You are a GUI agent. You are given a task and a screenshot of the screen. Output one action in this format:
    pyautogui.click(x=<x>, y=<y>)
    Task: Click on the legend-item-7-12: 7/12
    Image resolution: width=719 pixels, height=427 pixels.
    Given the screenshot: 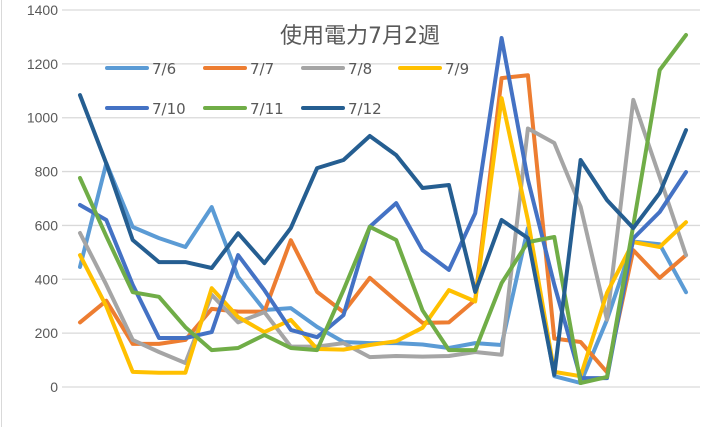 What is the action you would take?
    pyautogui.click(x=341, y=109)
    